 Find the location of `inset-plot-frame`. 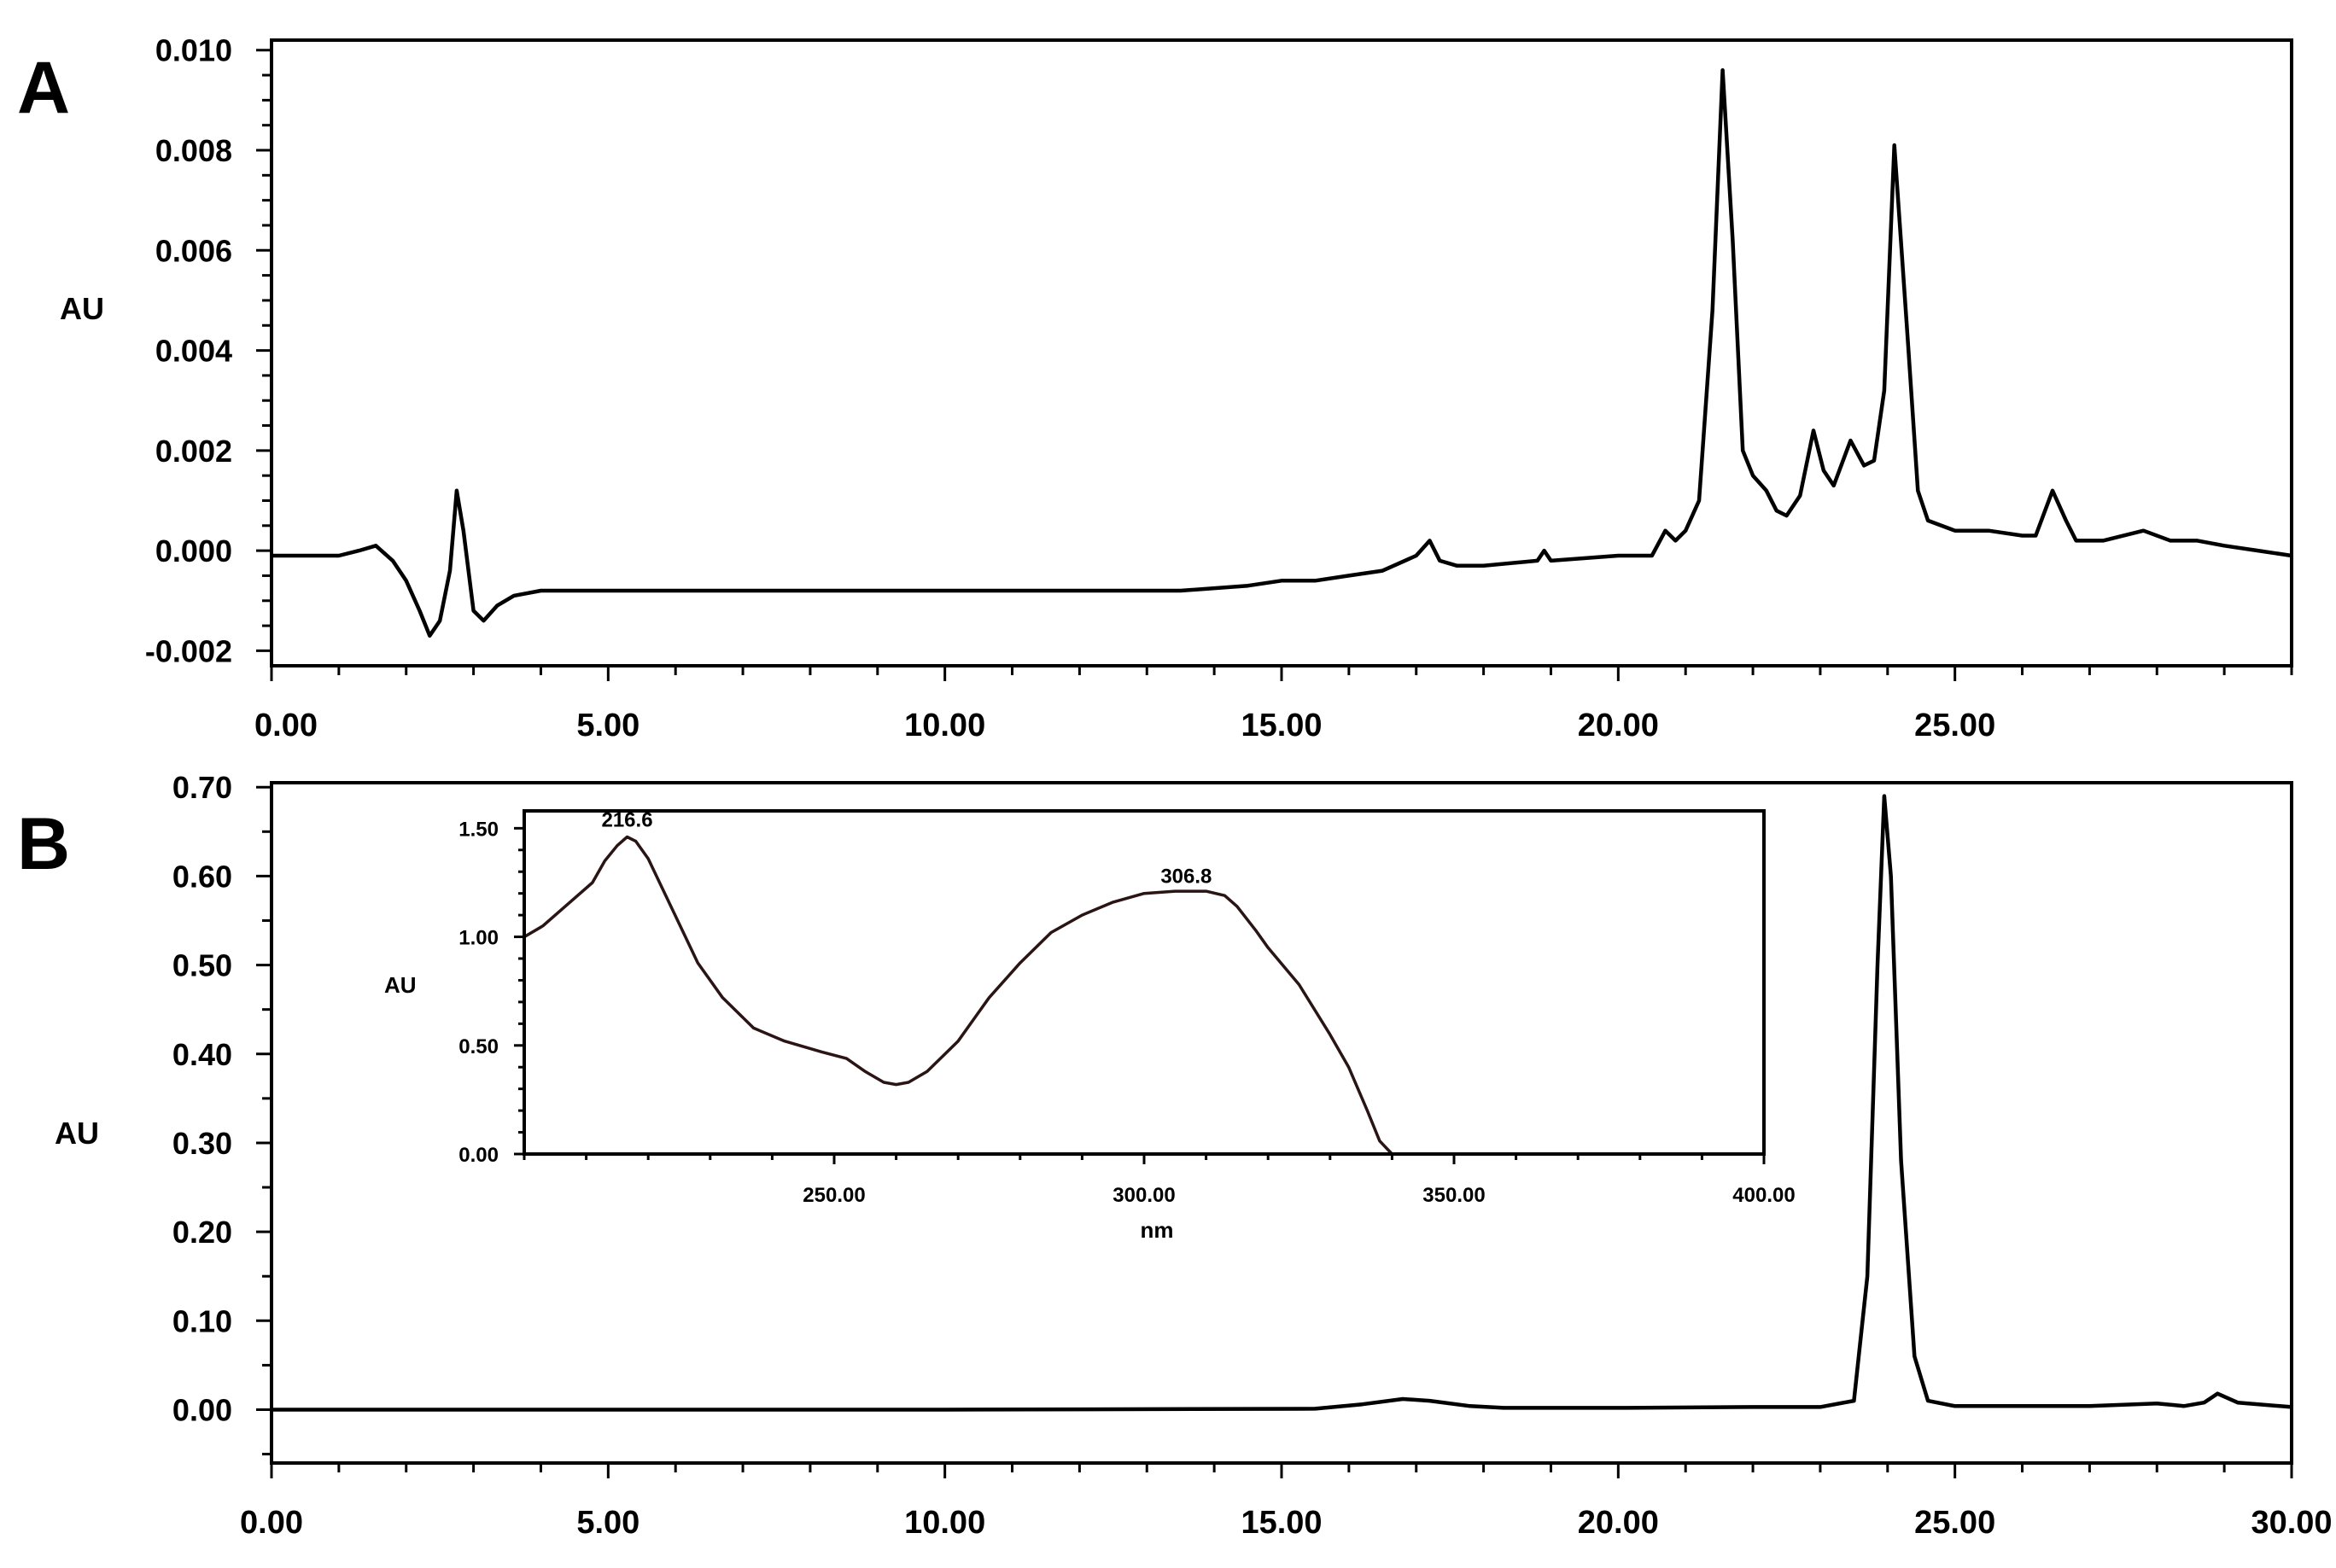

inset-plot-frame is located at coordinates (1144, 982).